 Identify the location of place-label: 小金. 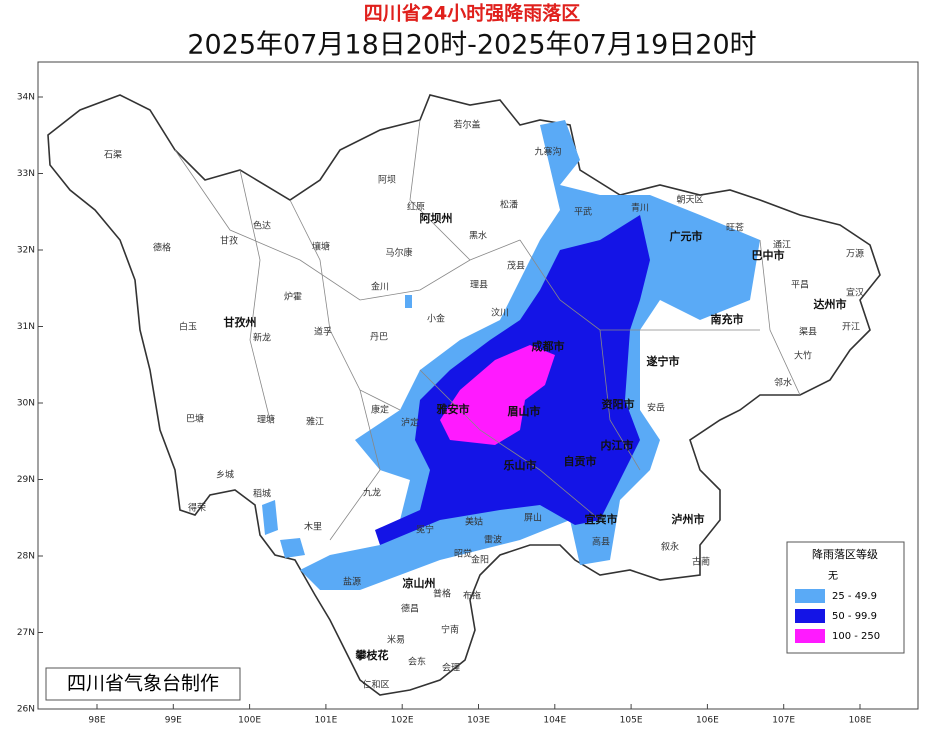
(436, 319).